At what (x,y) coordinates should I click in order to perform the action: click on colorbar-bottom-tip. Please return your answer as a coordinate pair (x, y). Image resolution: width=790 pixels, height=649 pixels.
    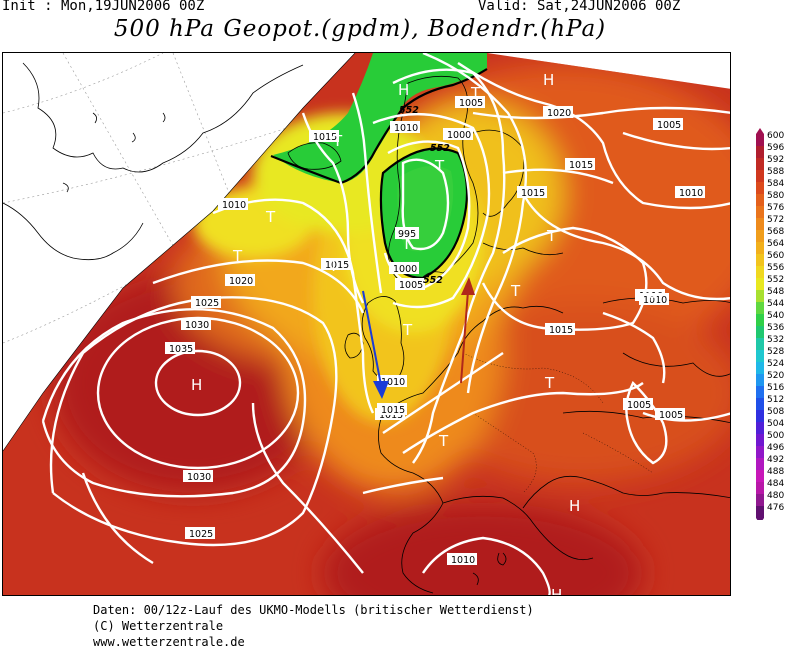
    Looking at the image, I should click on (760, 521).